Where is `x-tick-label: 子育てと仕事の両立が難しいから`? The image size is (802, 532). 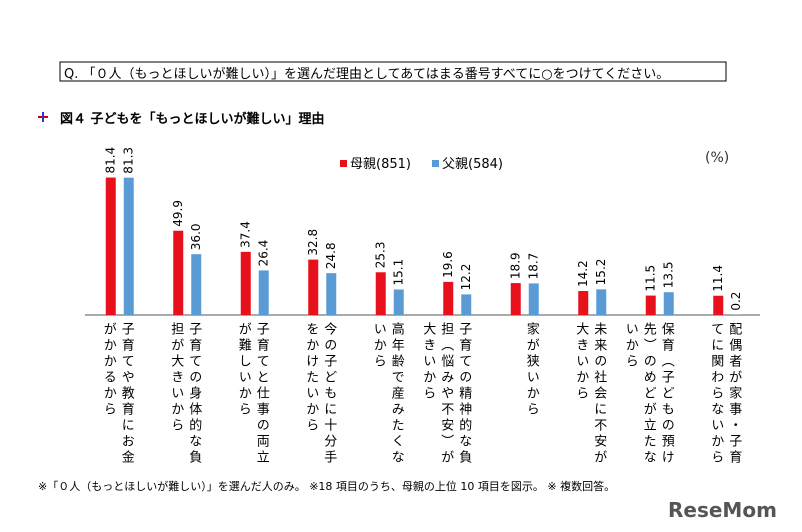
x-tick-label: 子育てと仕事の両立が難しいから is located at coordinates (252, 394).